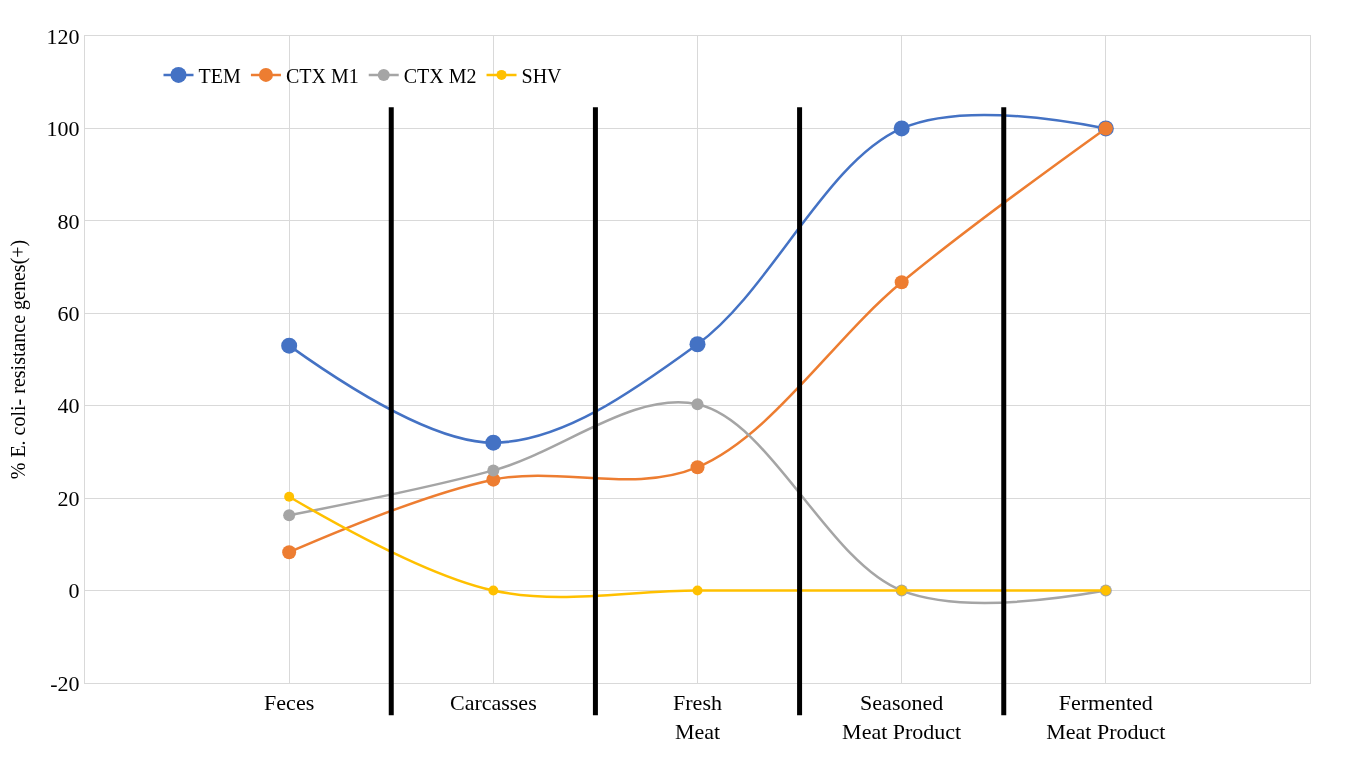  I want to click on y-tick-label: 80, so click(68, 221).